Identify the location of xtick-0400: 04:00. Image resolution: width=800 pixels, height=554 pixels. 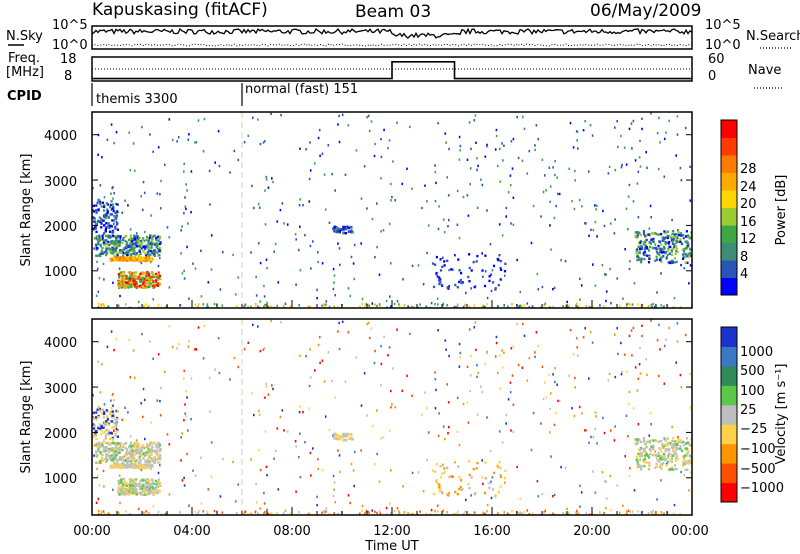
(191, 531).